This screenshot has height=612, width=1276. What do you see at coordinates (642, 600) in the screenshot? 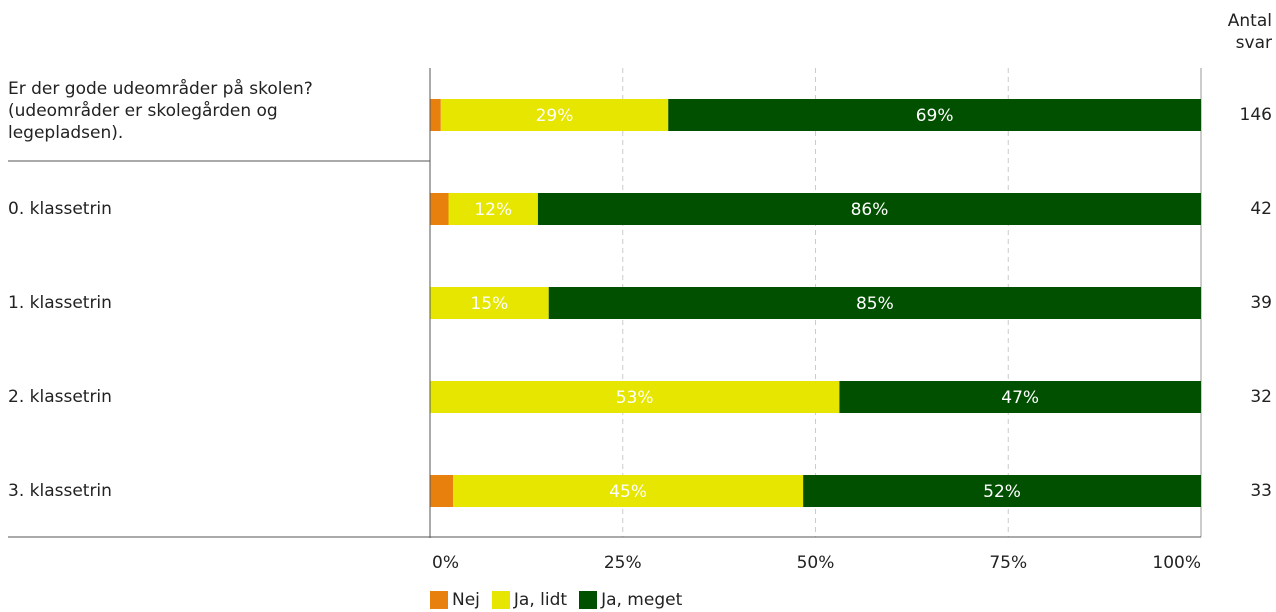
I see `legend-label-ja-meget: Ja, meget` at bounding box center [642, 600].